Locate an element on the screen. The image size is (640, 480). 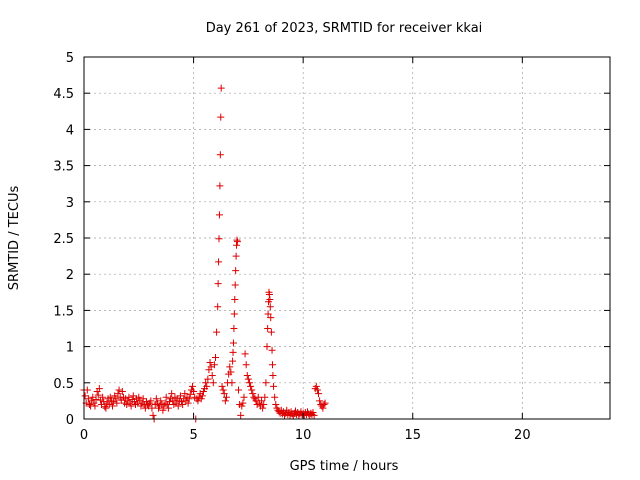
y-tick-label: 3 is located at coordinates (70, 203).